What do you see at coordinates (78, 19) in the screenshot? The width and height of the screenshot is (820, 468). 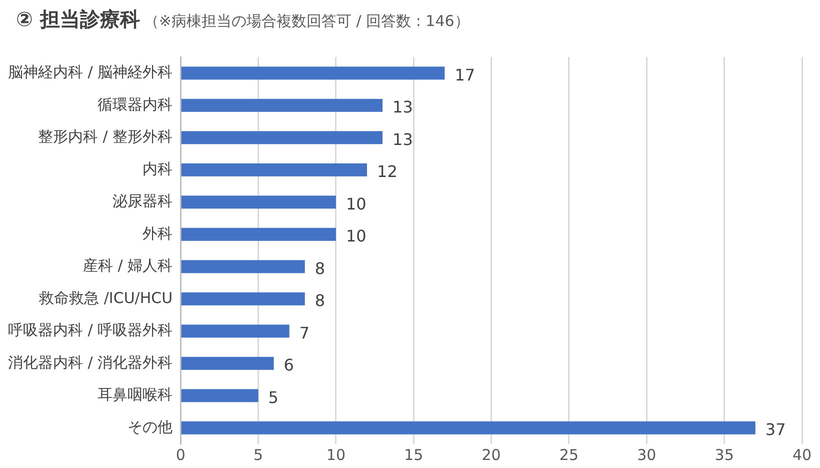 I see `chart-title: ② 担当診療科` at bounding box center [78, 19].